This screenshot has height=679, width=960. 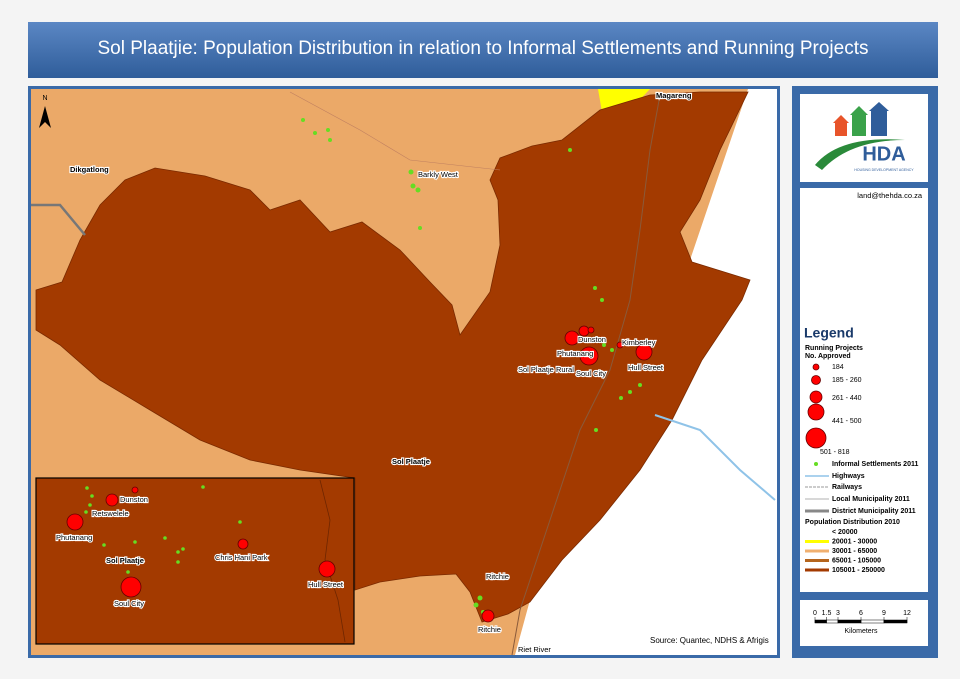 What do you see at coordinates (44, 98) in the screenshot?
I see `north-label: N` at bounding box center [44, 98].